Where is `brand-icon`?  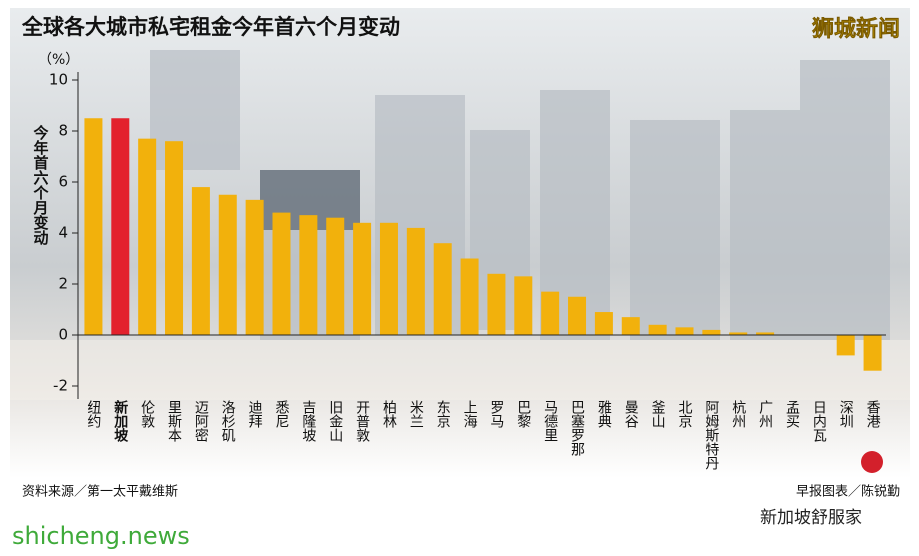 brand-icon is located at coordinates (872, 462).